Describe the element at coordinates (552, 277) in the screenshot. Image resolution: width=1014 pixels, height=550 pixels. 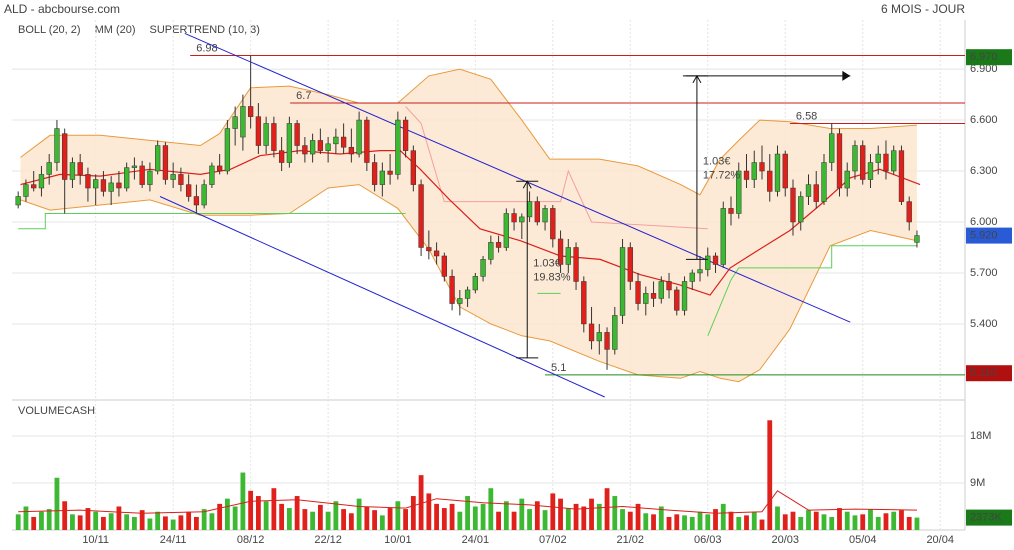
I see `measure-label: 19.83%` at that location.